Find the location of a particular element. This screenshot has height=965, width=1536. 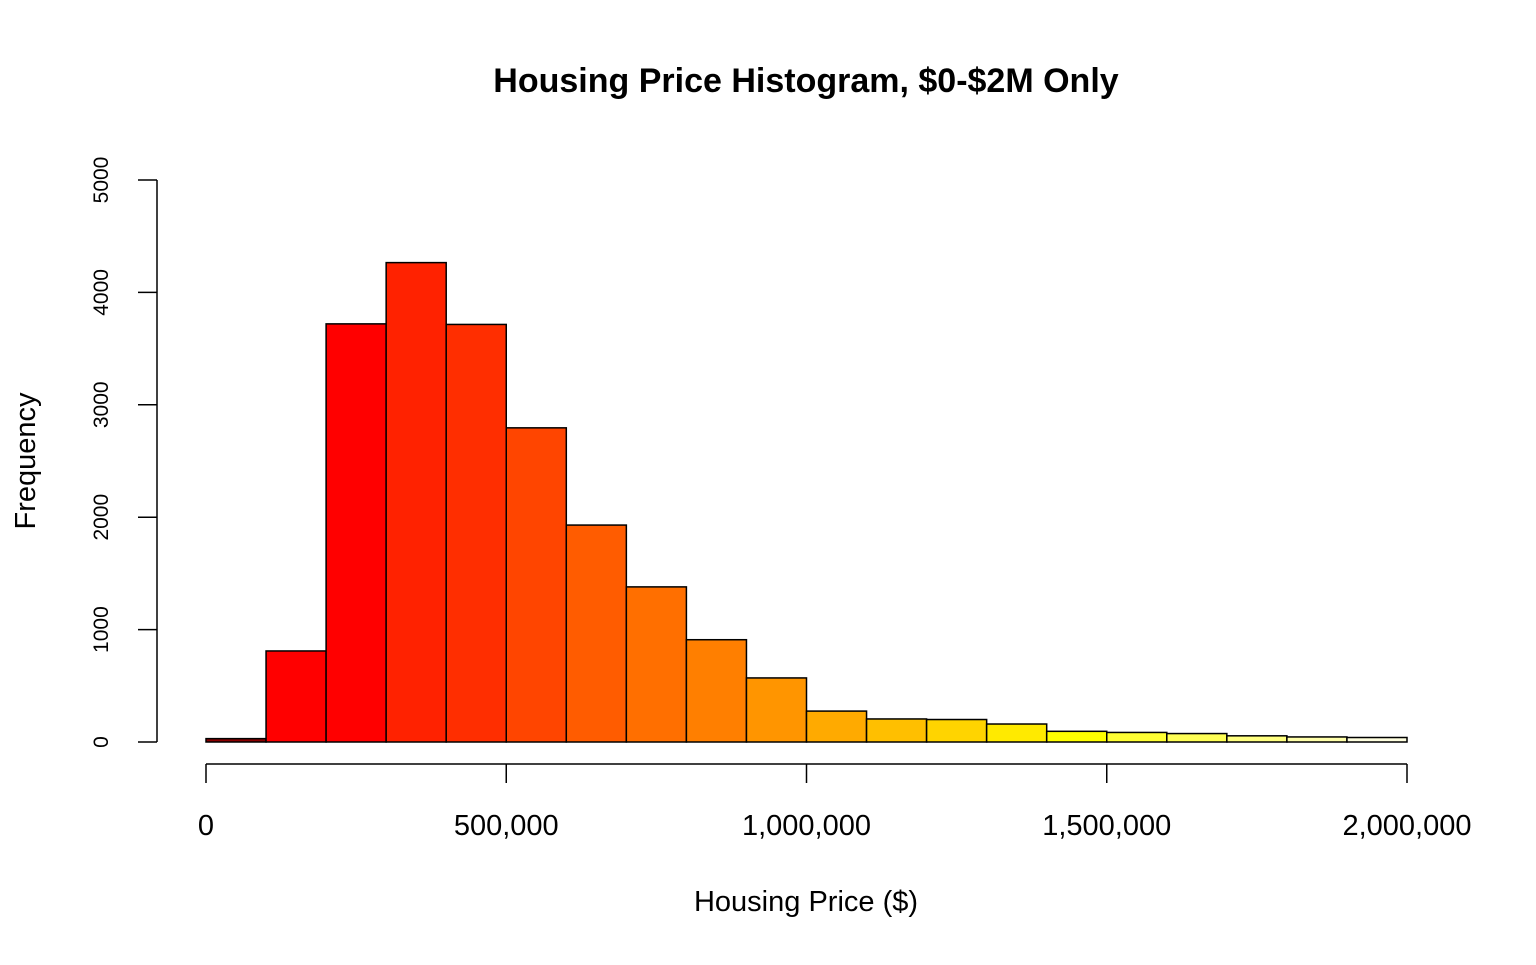

y-tick-label: 2000 is located at coordinates (101, 517).